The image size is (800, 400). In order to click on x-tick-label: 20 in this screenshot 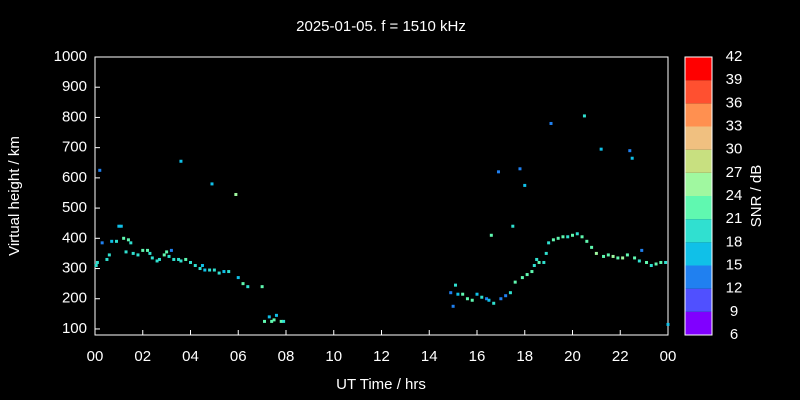, I will do `click(572, 356)`.